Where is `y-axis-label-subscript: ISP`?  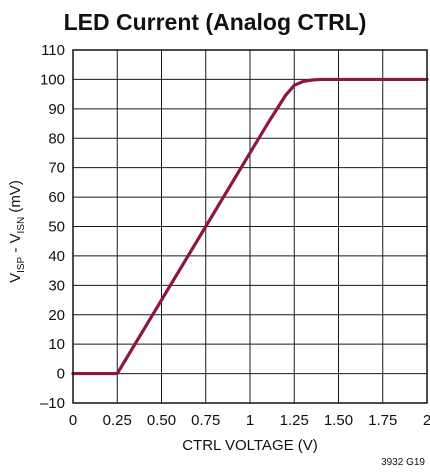 y-axis-label-subscript: ISP is located at coordinates (21, 264).